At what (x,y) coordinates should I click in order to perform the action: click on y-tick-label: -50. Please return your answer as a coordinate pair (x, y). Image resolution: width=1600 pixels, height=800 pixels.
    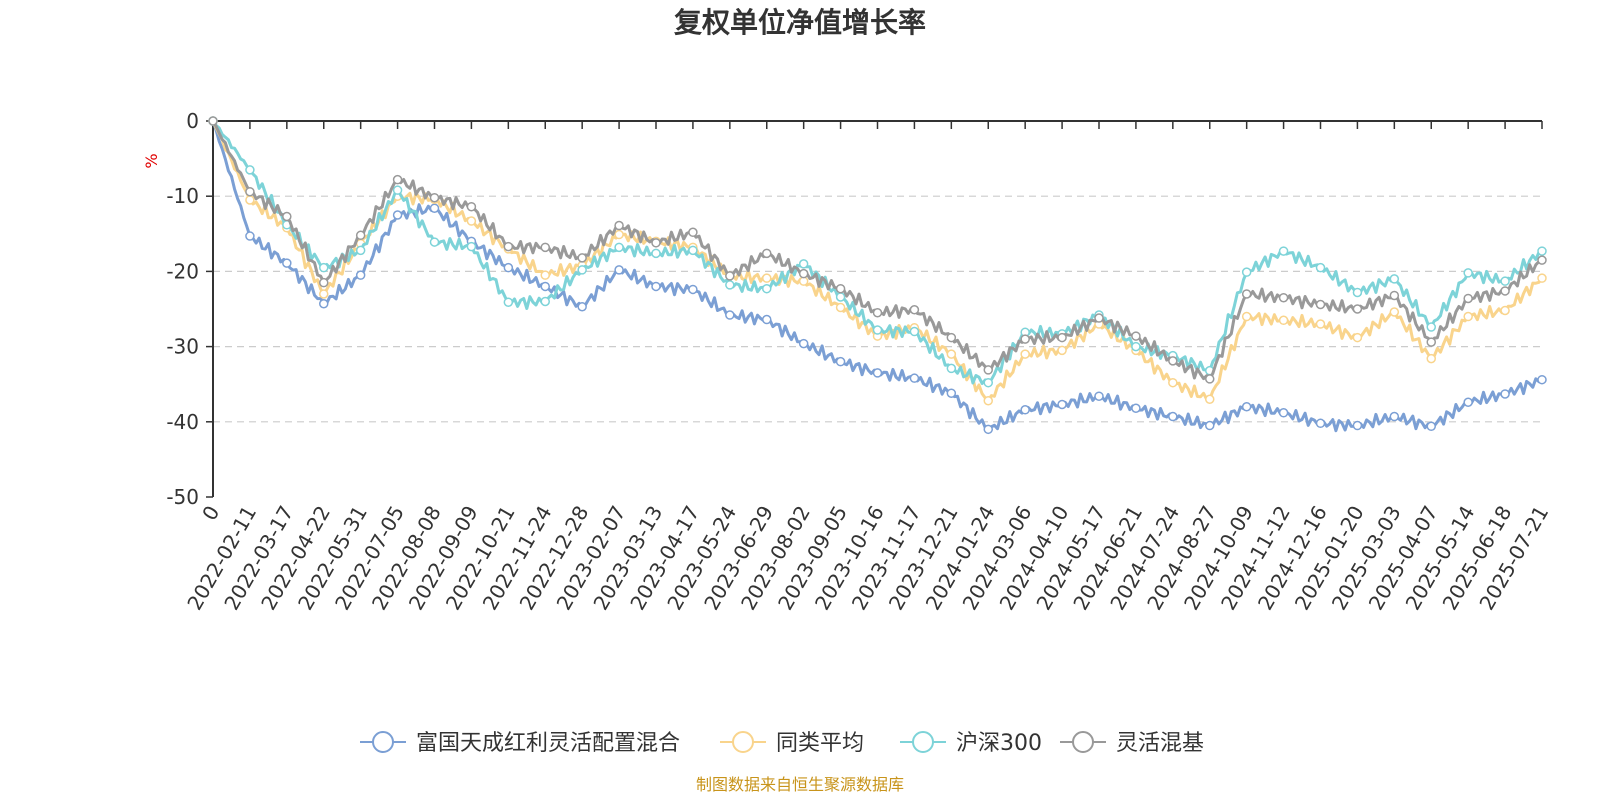
    Looking at the image, I should click on (182, 497).